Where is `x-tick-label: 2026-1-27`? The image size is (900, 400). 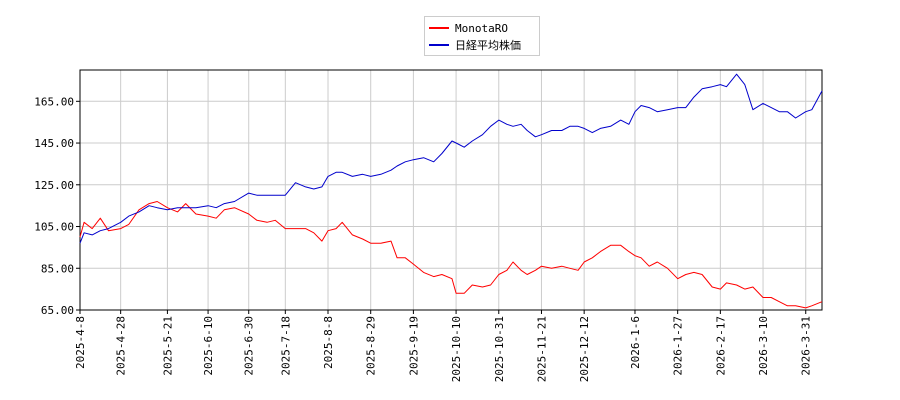
x-tick-label: 2026-1-27 is located at coordinates (678, 346).